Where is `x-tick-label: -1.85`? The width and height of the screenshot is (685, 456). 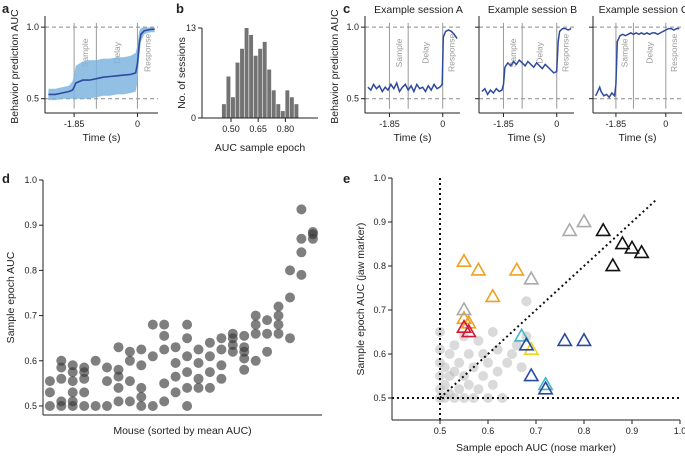
x-tick-label: -1.85 is located at coordinates (503, 124).